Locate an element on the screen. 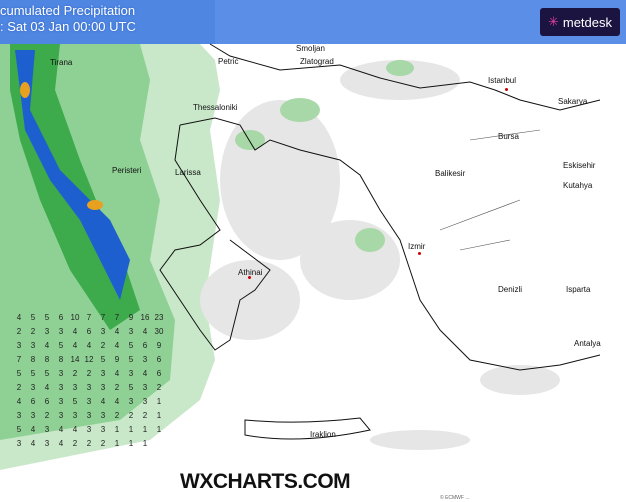 Image resolution: width=626 pixels, height=502 pixels. city-label: Peristeri is located at coordinates (127, 170).